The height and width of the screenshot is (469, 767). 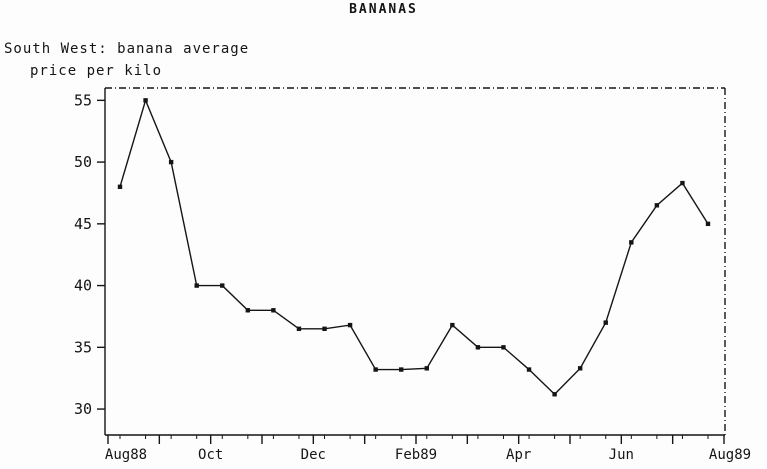 What do you see at coordinates (383, 9) in the screenshot?
I see `chart-title: BANANAS` at bounding box center [383, 9].